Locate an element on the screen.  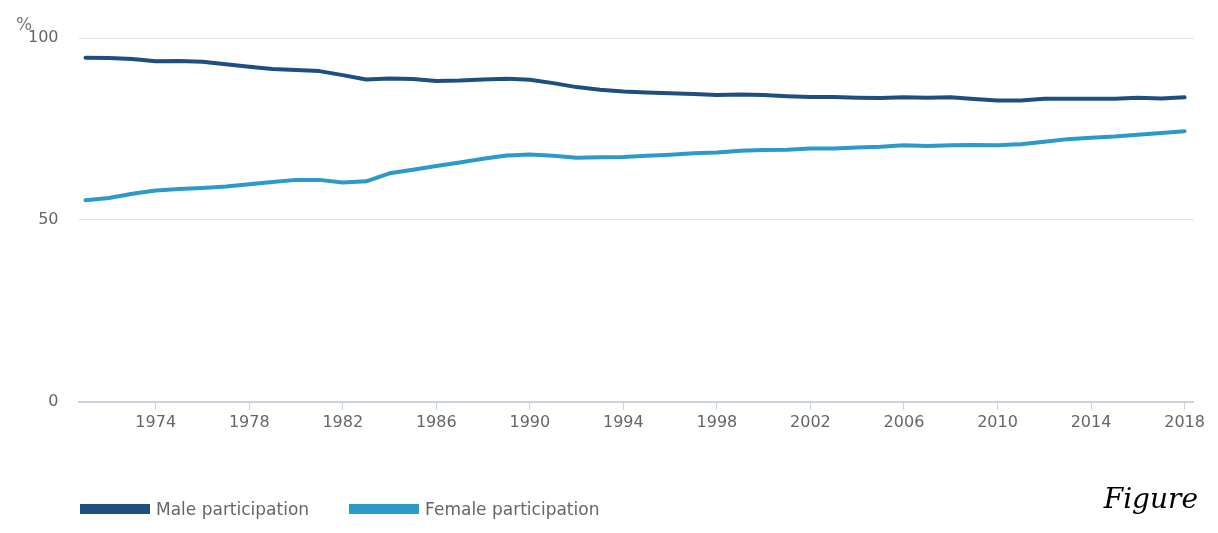
y-tick-label: 50 is located at coordinates (48, 219).